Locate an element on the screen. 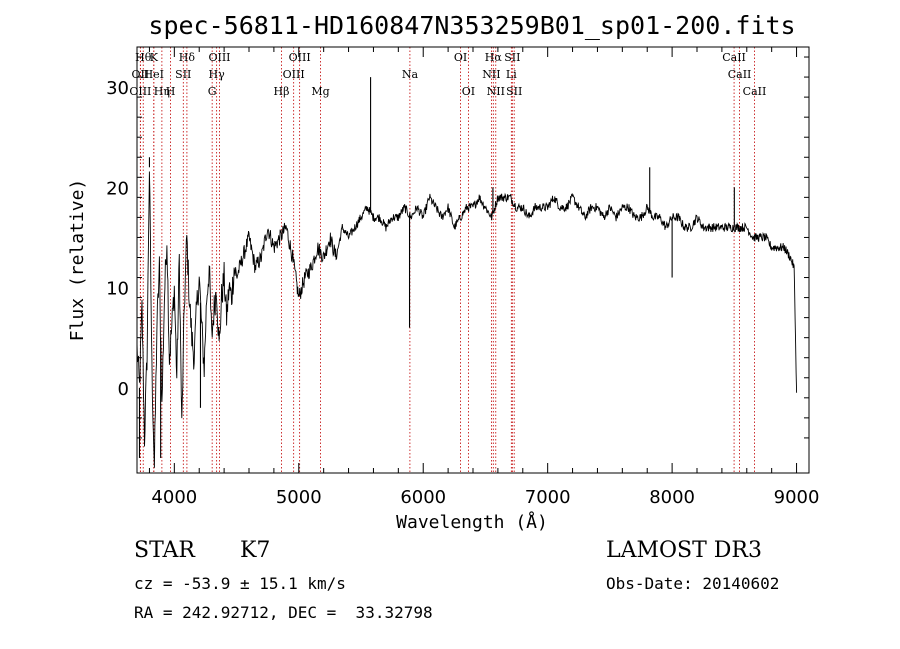 The height and width of the screenshot is (649, 900). x-tick-label: 5000 is located at coordinates (299, 497).